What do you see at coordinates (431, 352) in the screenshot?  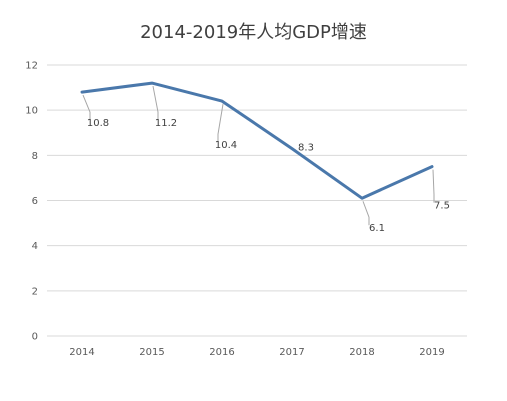 I see `x-tick-label: 2019` at bounding box center [431, 352].